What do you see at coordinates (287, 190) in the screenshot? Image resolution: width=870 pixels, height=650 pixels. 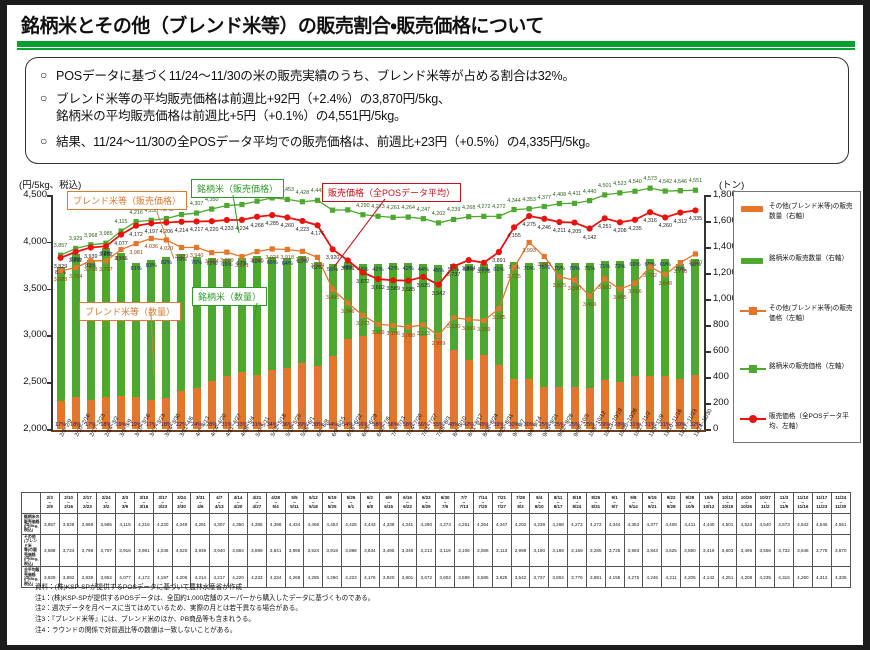 I see `point-value-label: 4,453` at bounding box center [287, 190].